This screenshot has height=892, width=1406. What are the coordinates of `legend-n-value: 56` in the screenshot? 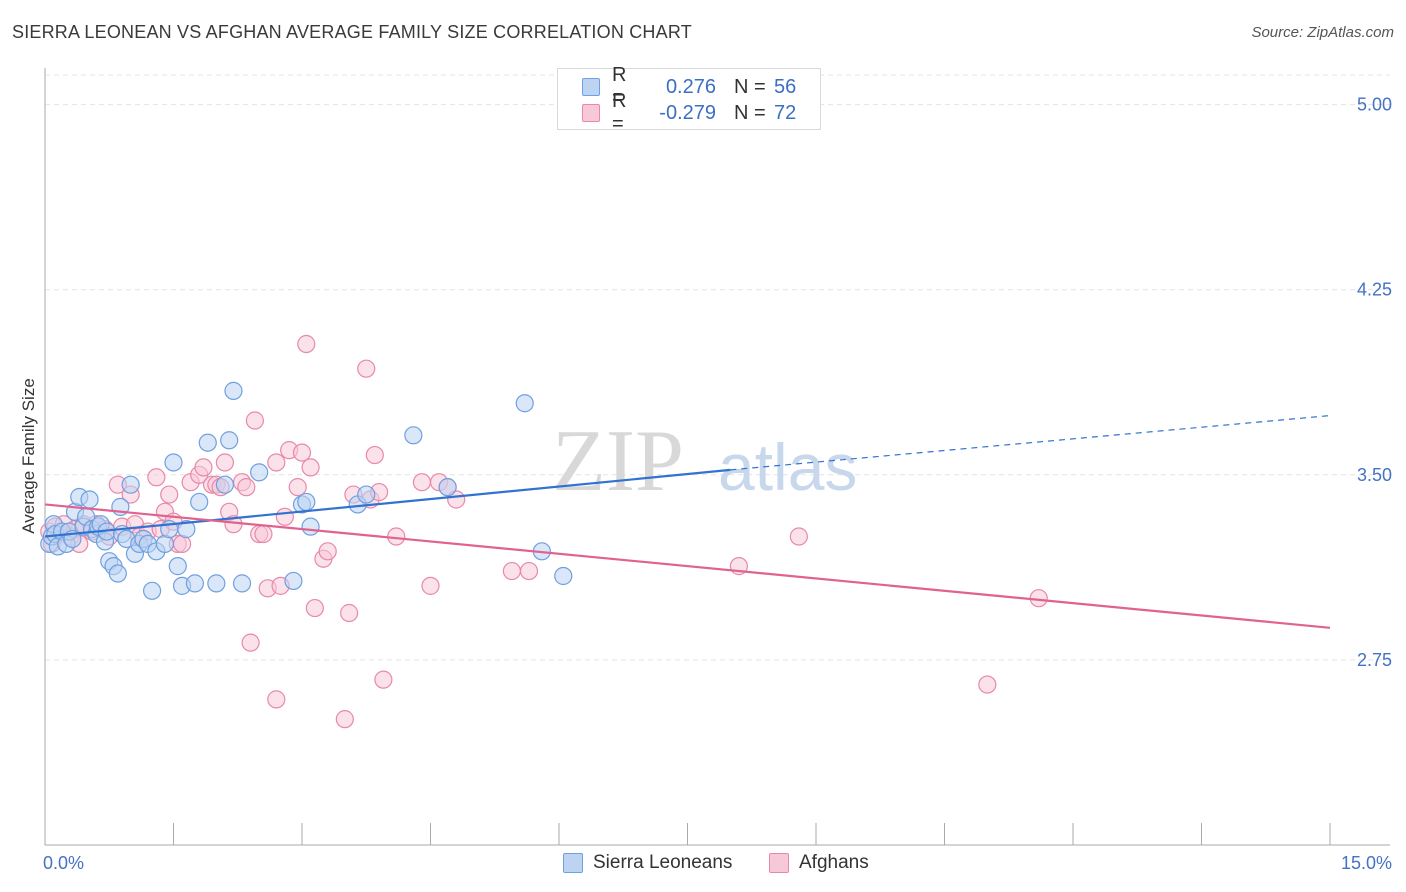 It's located at (785, 86).